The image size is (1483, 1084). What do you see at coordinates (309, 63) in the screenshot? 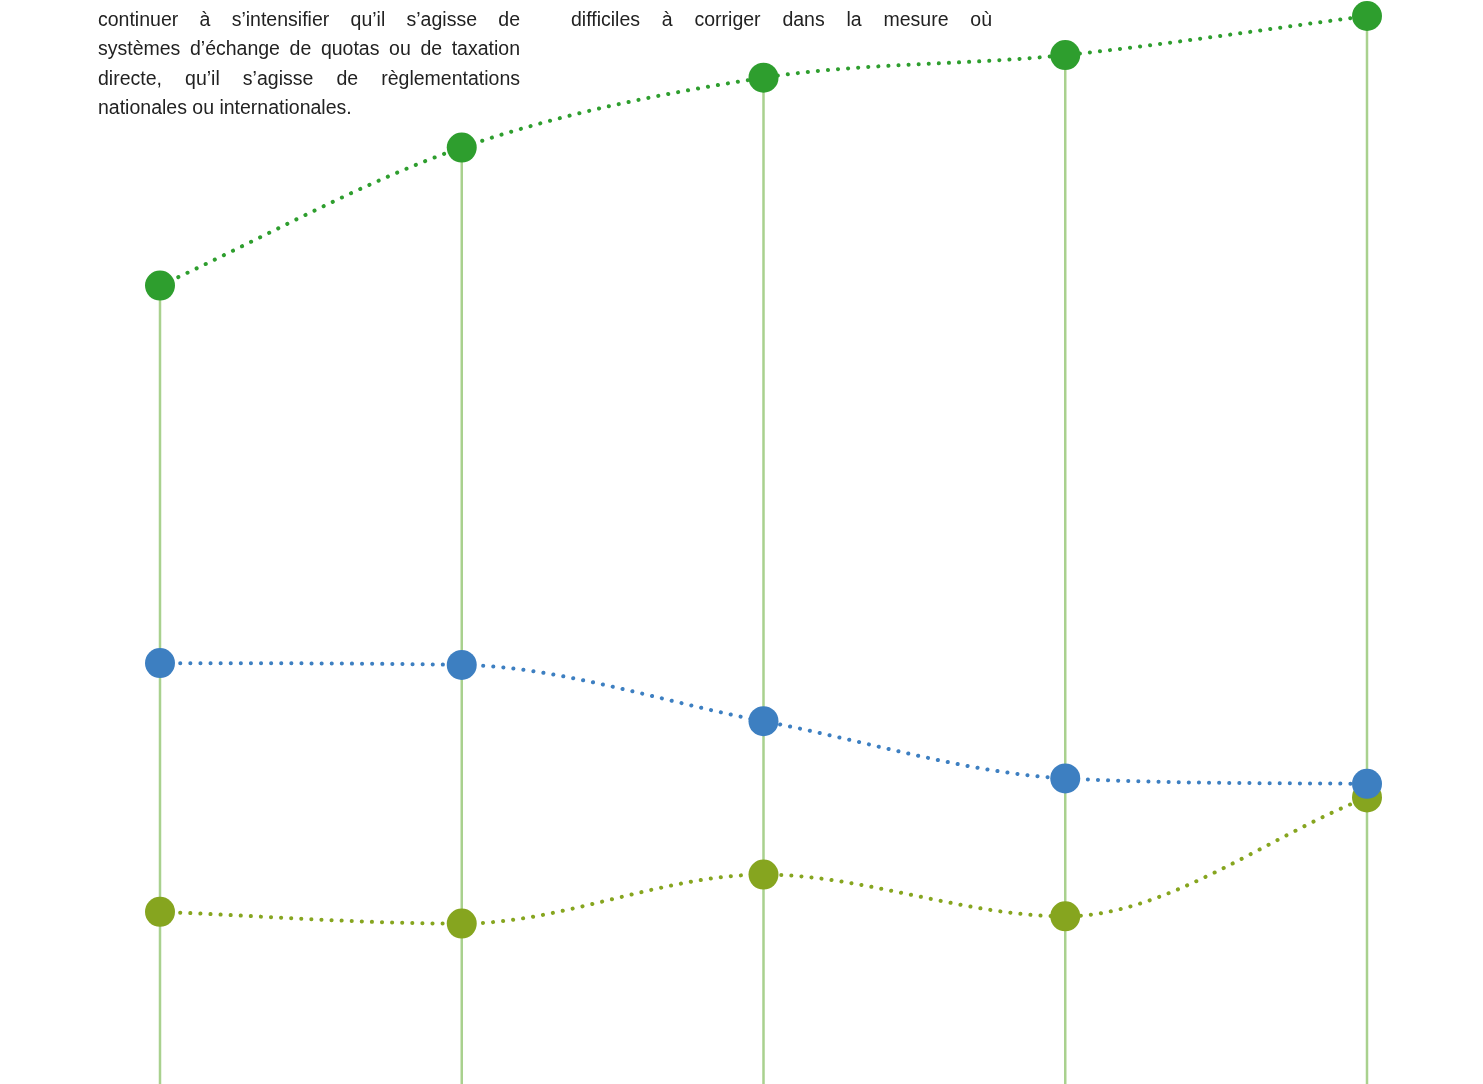
I see `annotation: continuer à s’intensifier qu’il s’agisse de systèmes d’échange de quotas ou de taxation directe, qu’il s’agisse de règlementations nationales ou internationales.` at bounding box center [309, 63].